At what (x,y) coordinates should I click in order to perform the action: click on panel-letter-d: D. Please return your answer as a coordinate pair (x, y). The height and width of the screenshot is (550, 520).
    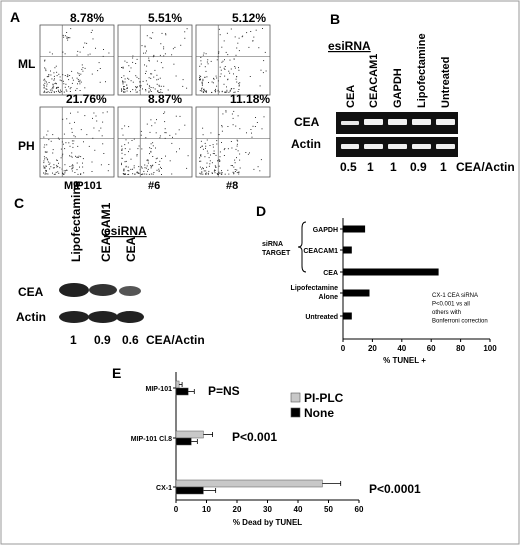
    Looking at the image, I should click on (261, 211).